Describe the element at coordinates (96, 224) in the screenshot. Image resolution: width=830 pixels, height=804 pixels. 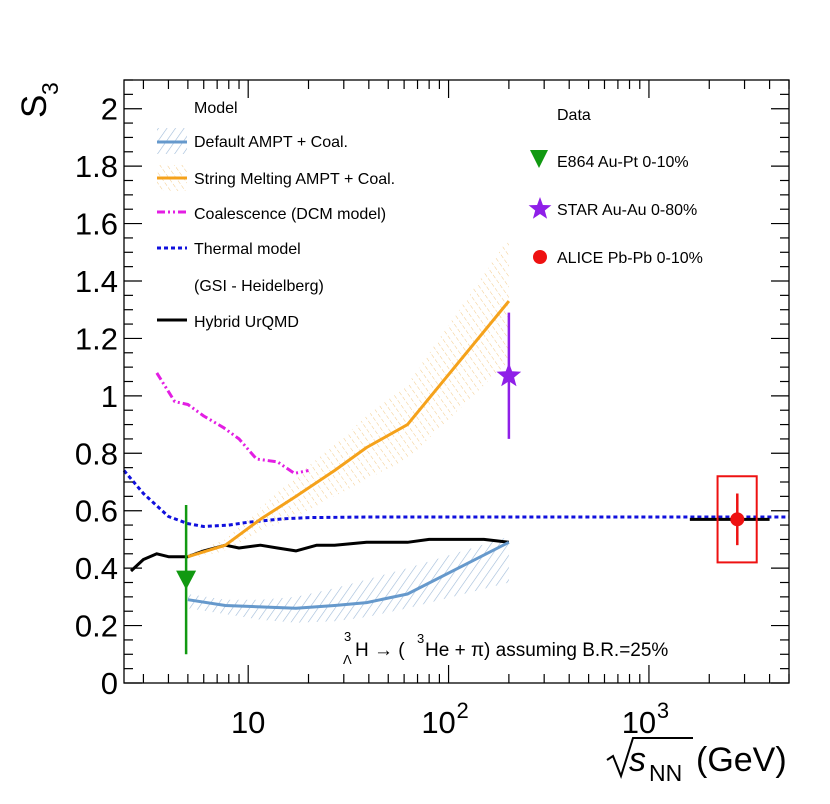
I see `y-tick-label: 1.6` at that location.